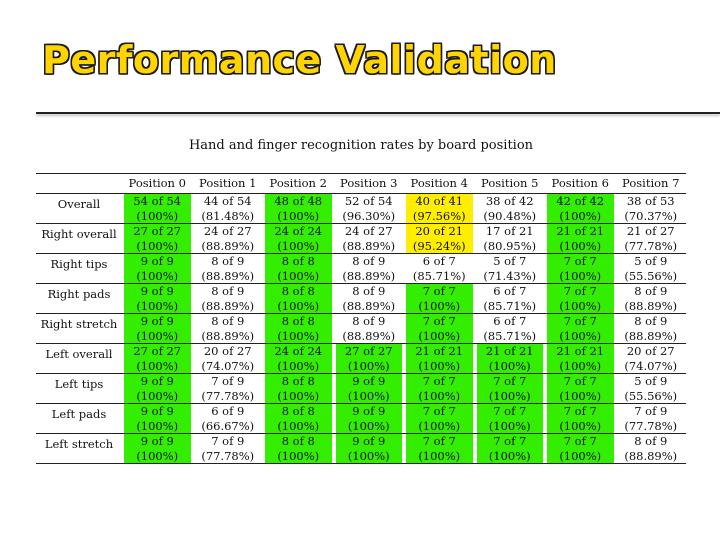 This screenshot has width=720, height=540. I want to click on highlighted-cell-box: 54 of 54 (100%), so click(157, 208).